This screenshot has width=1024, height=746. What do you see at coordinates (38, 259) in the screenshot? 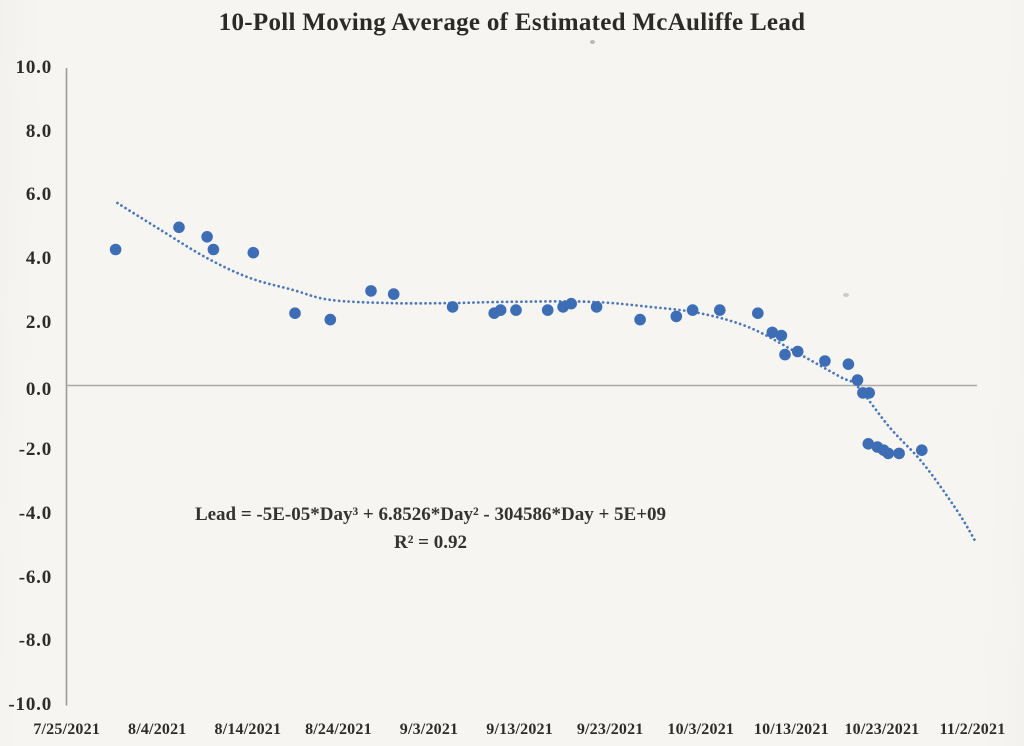
I see `y-tick-label: 4.0` at bounding box center [38, 259].